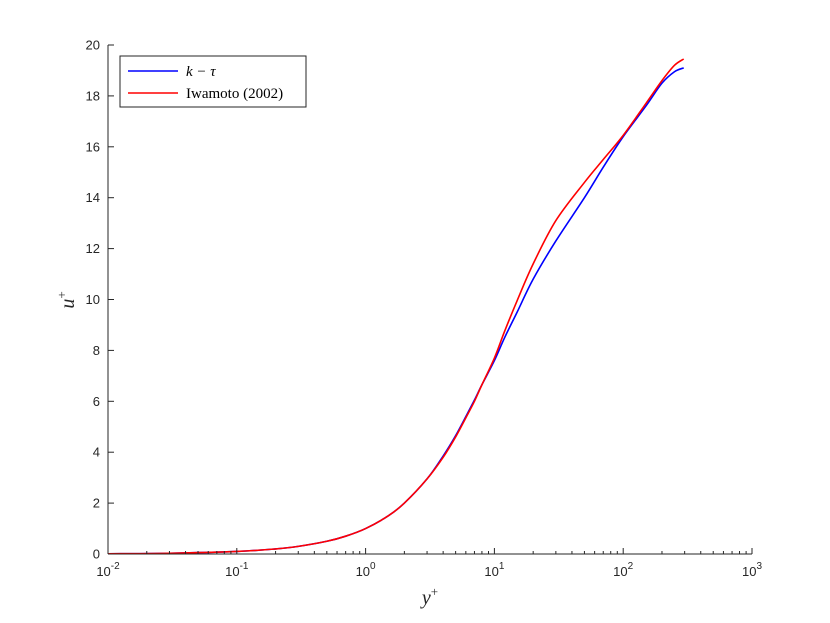 This screenshot has width=830, height=623. What do you see at coordinates (93, 248) in the screenshot?
I see `y-tick-label: 12` at bounding box center [93, 248].